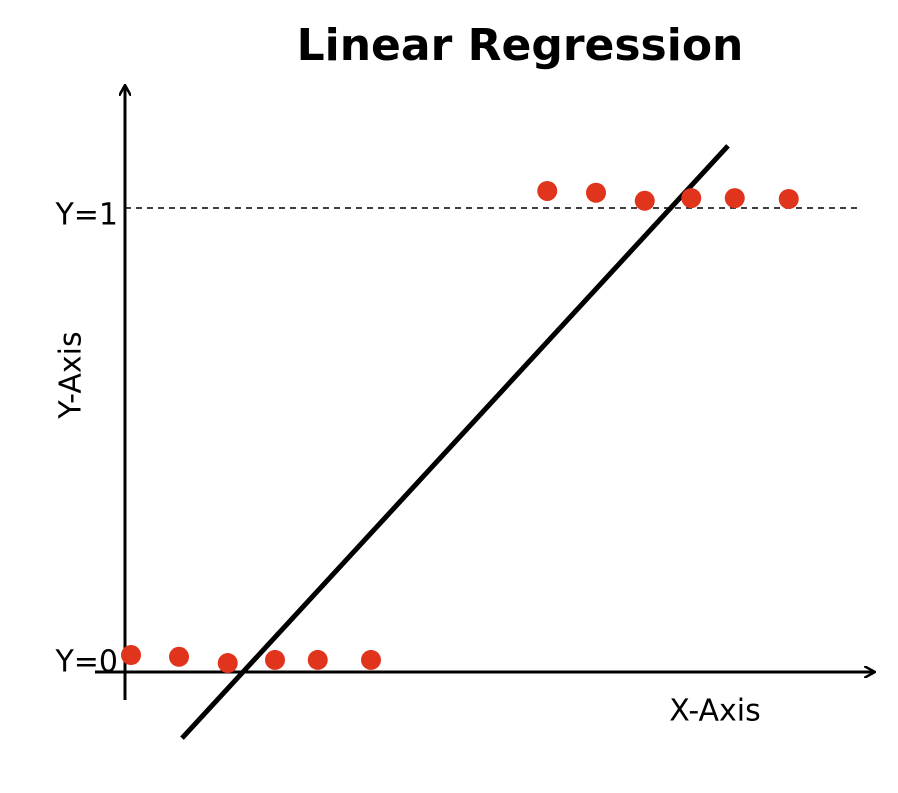 This screenshot has width=898, height=793. Describe the element at coordinates (86, 214) in the screenshot. I see `y-tick-label: Y=1` at that location.